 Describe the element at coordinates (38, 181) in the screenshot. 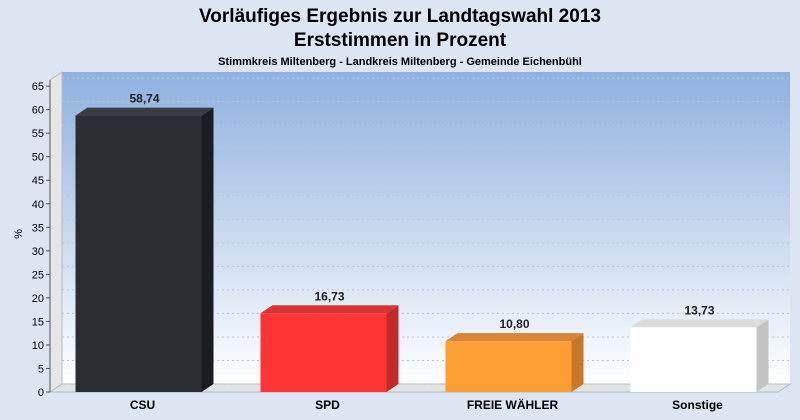

I see `y-tick-label: 45` at that location.